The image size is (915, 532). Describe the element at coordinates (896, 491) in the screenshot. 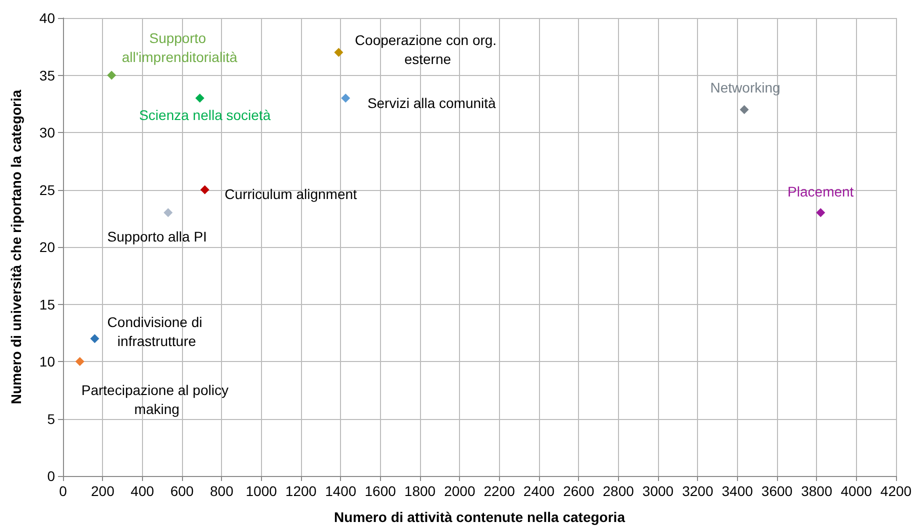

I see `x-tick-label: 4200` at that location.